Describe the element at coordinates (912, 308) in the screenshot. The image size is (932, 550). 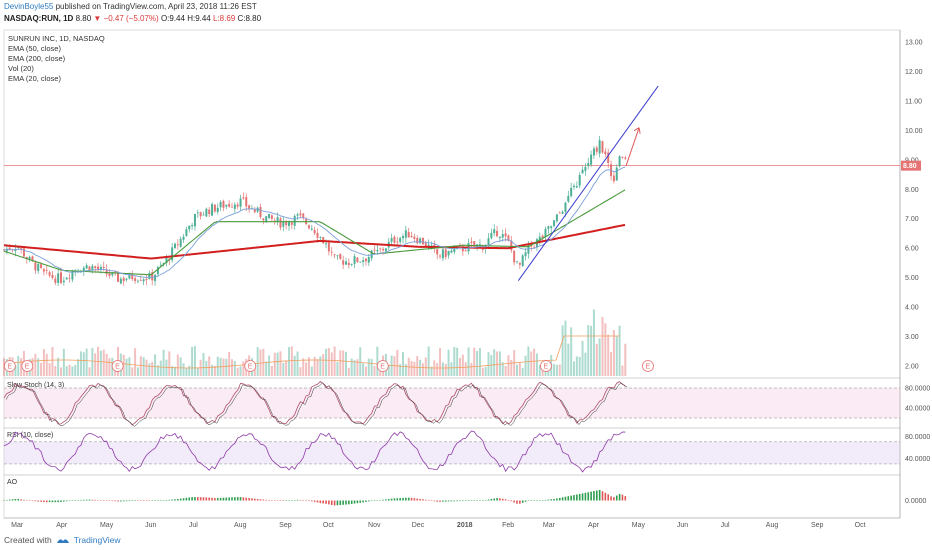
I see `y-tick-label: 4.00` at that location.